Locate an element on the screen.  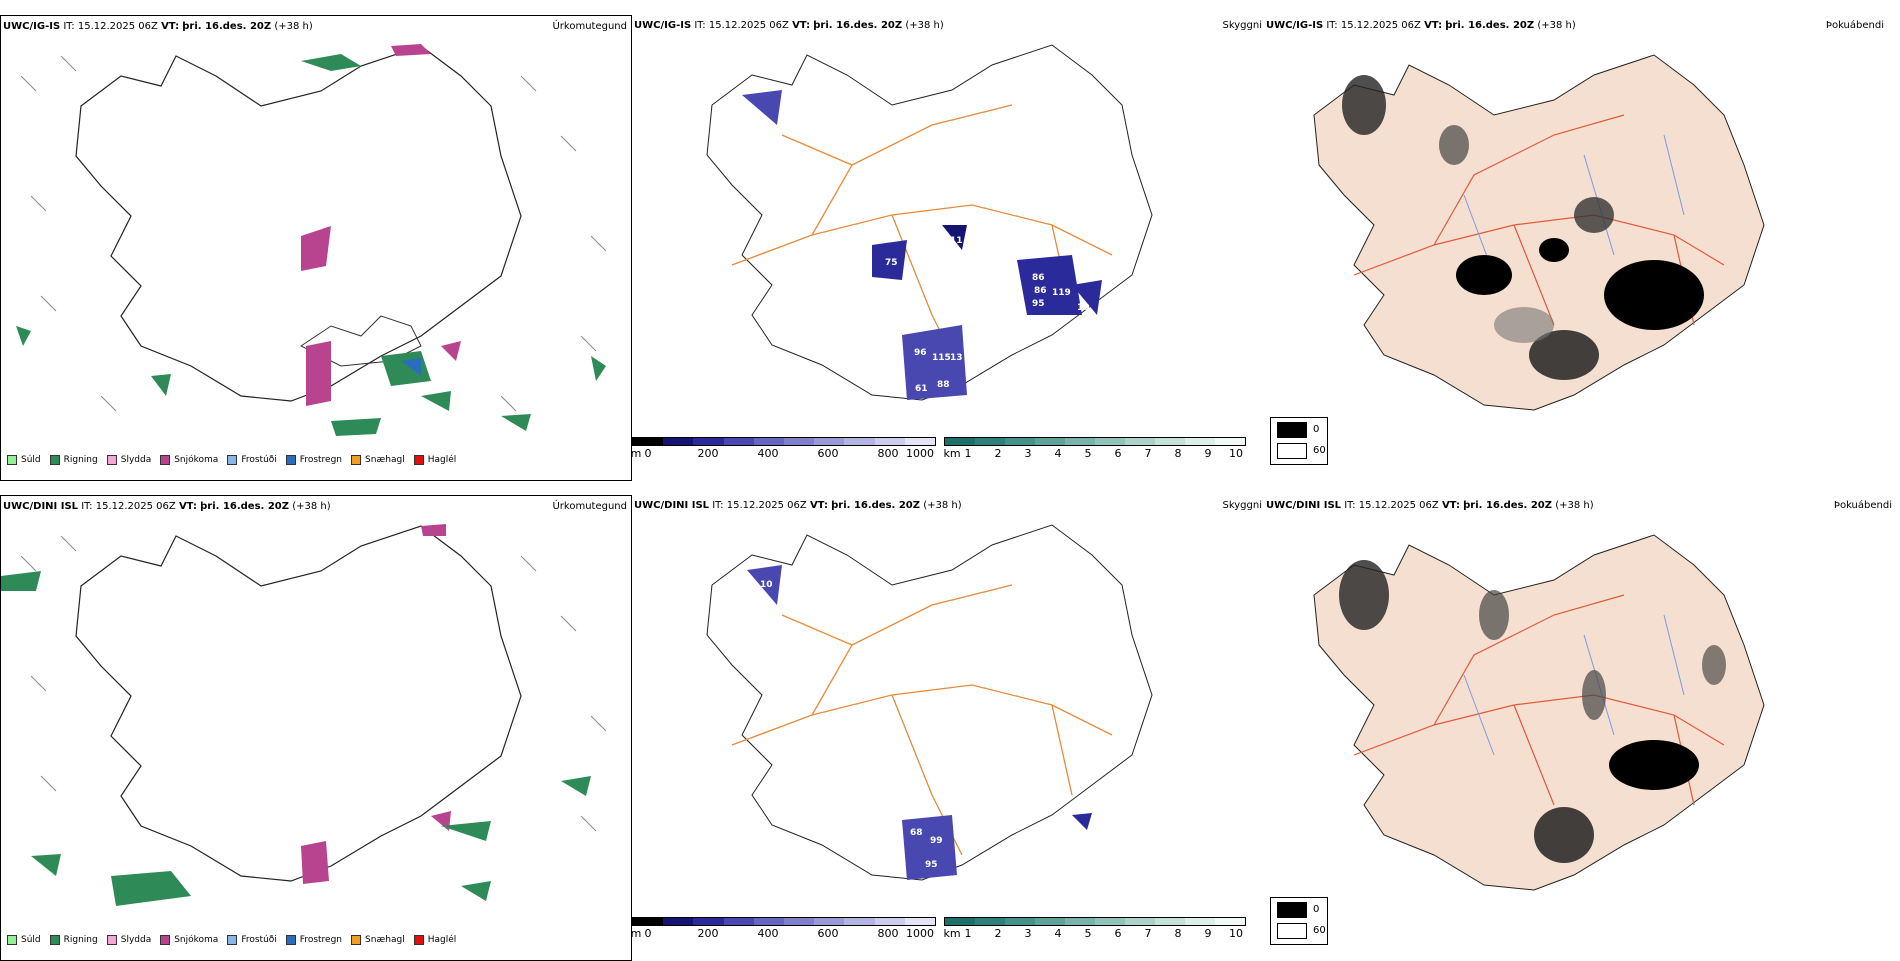
ceiling-label: 88 is located at coordinates (943, 385).